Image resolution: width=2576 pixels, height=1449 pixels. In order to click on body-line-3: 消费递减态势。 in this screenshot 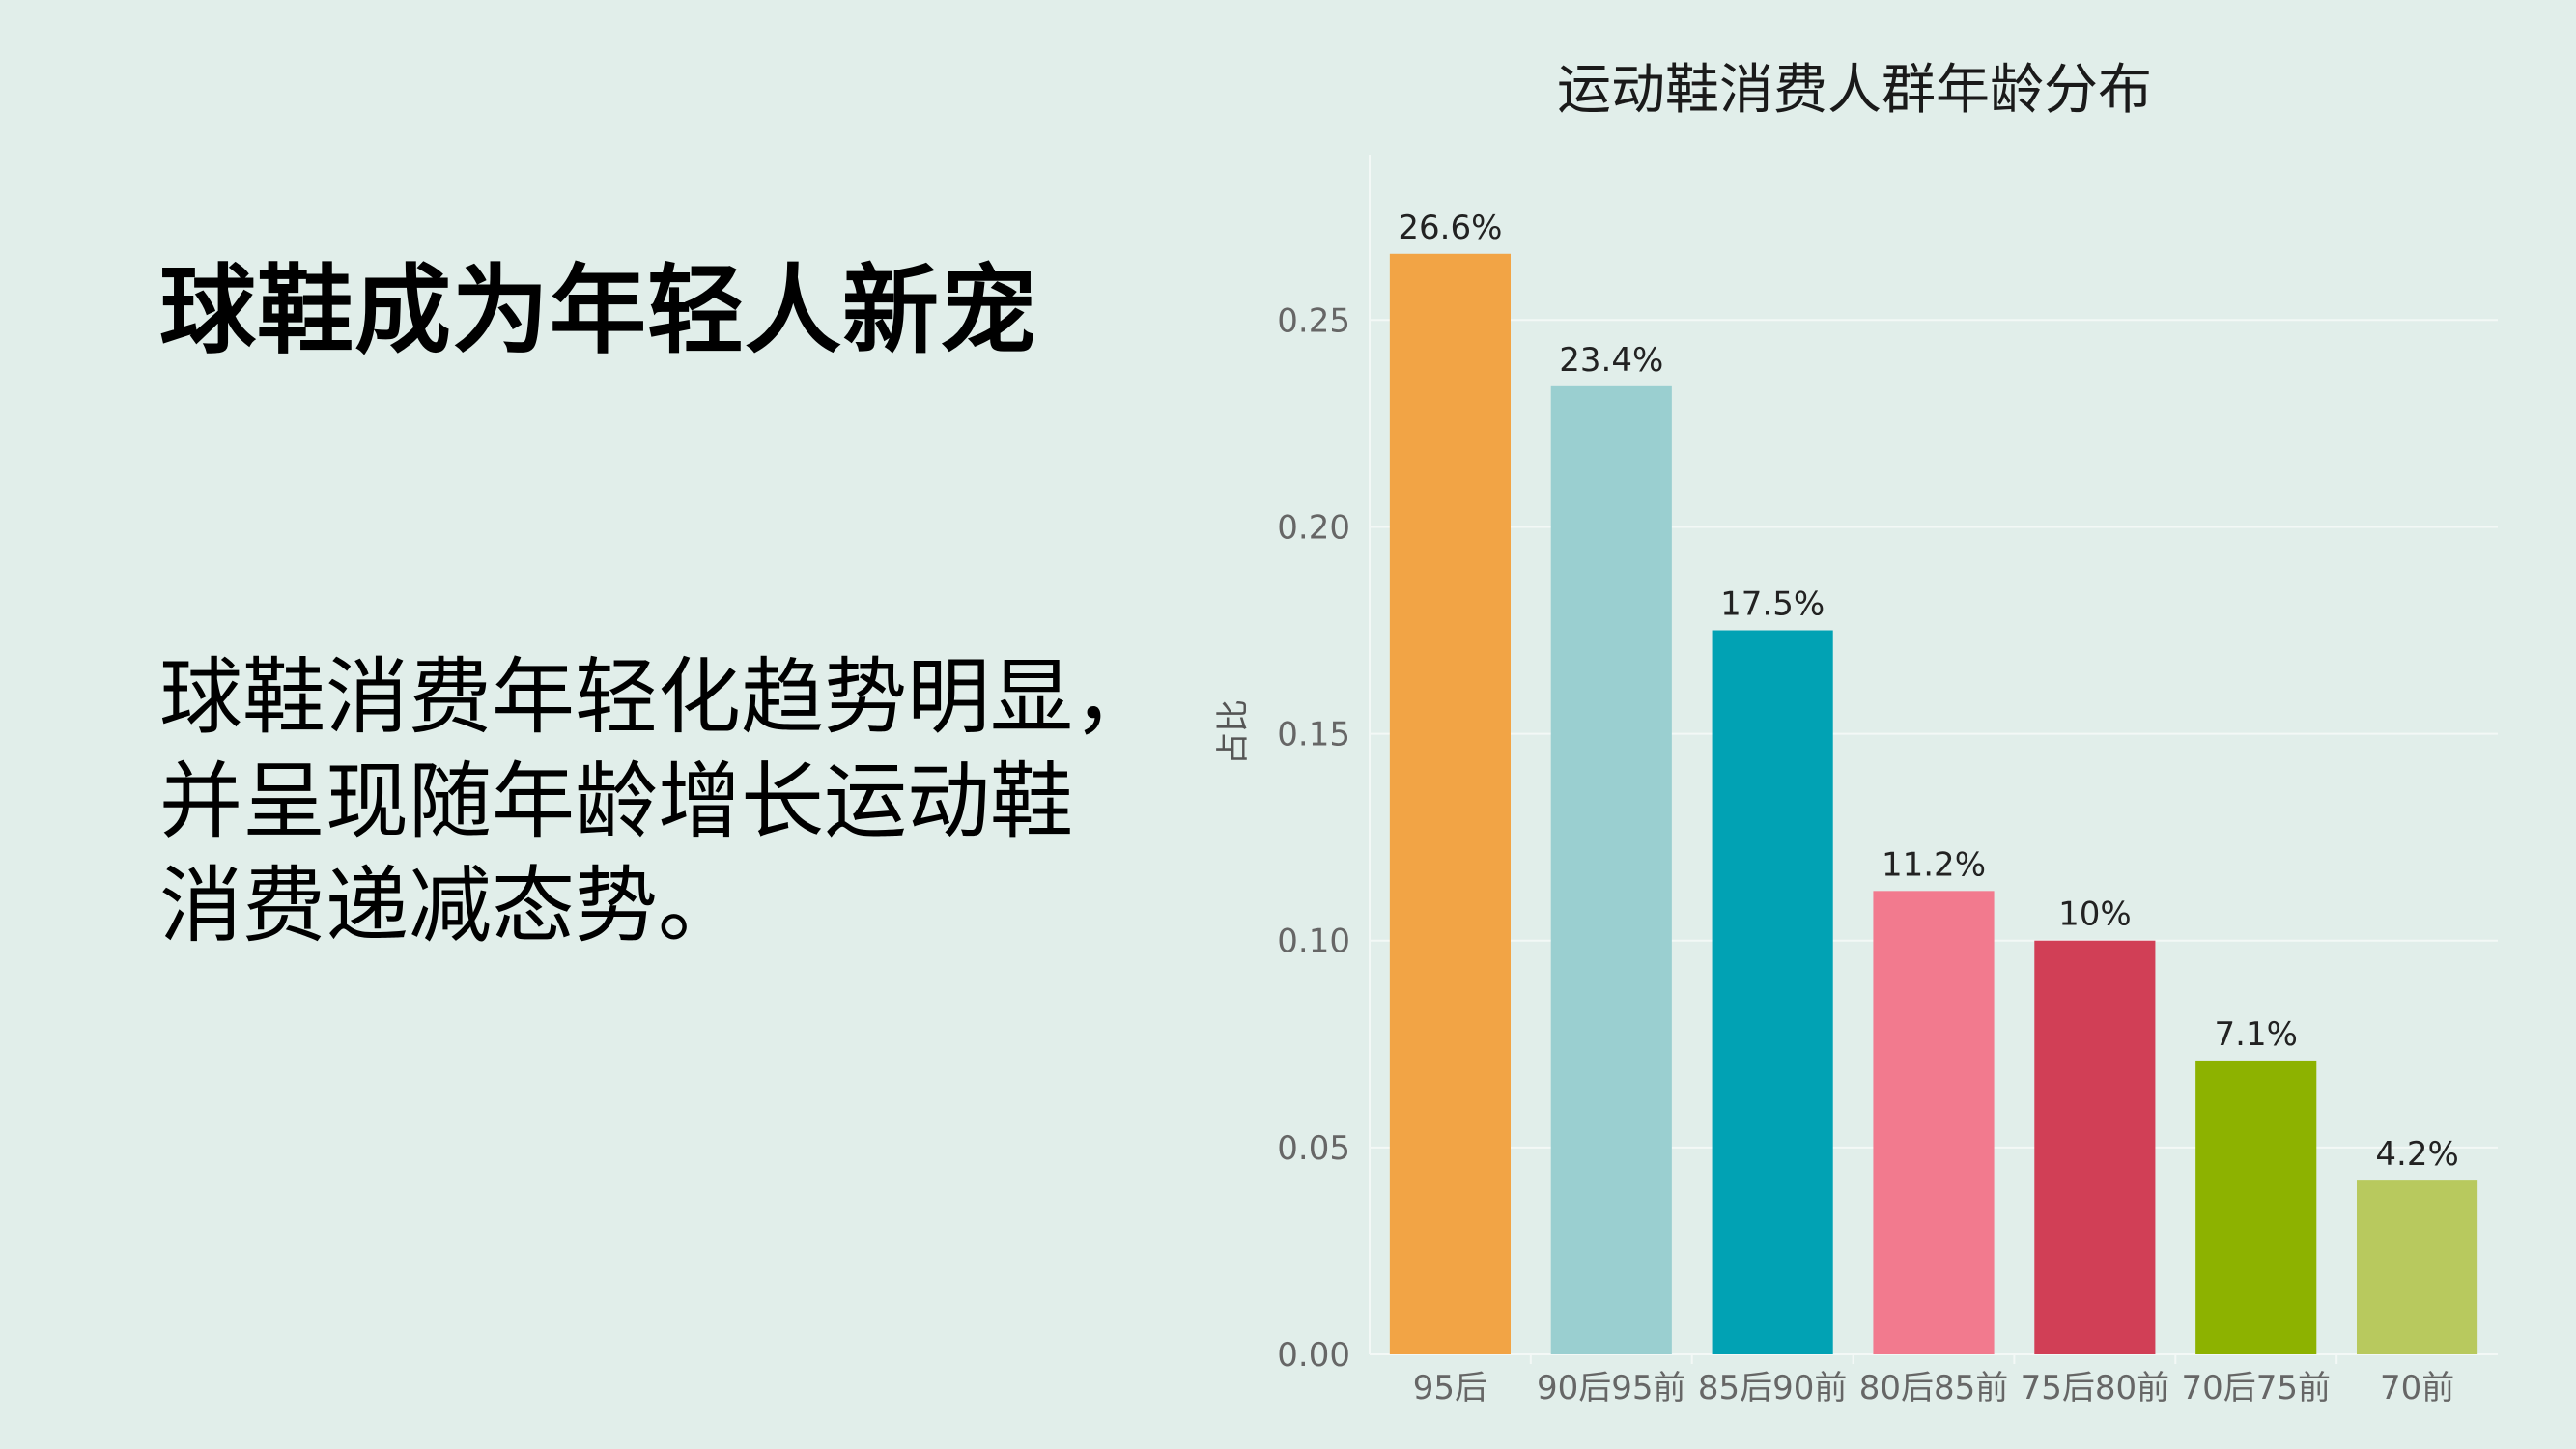, I will do `click(450, 906)`.